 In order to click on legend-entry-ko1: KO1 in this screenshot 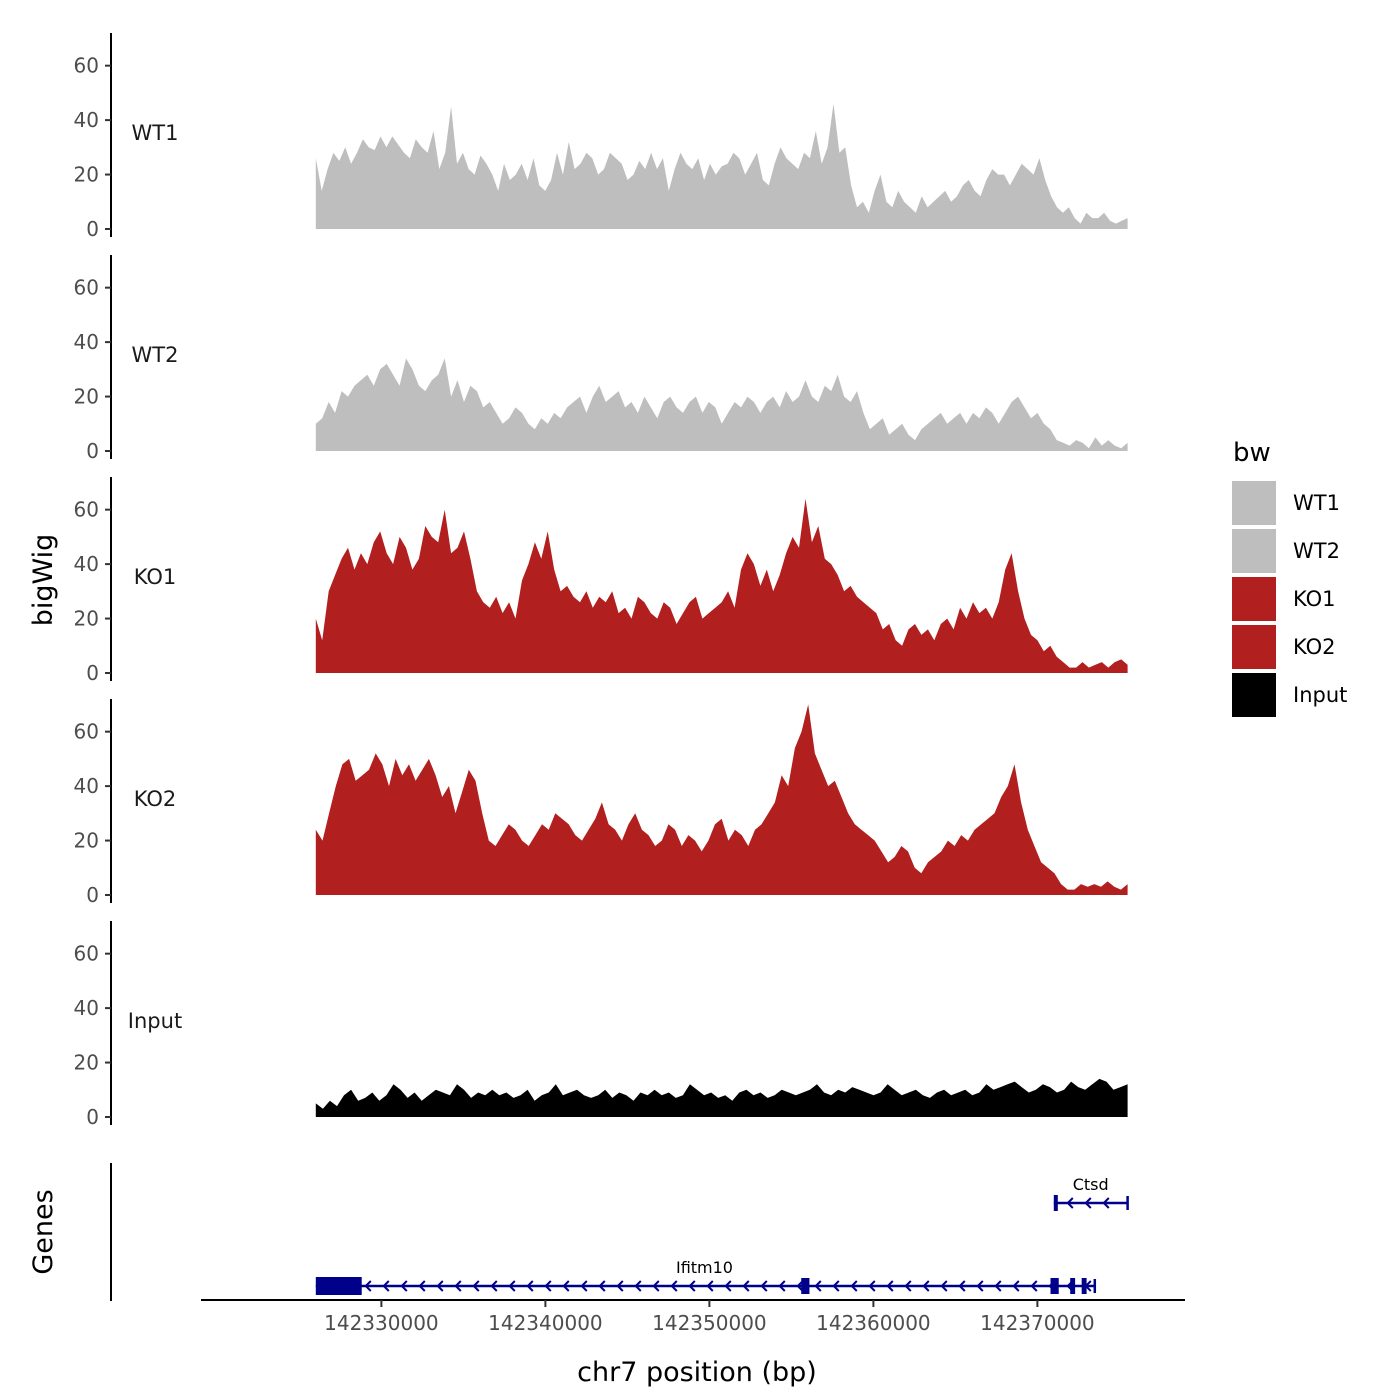, I will do `click(1284, 599)`.